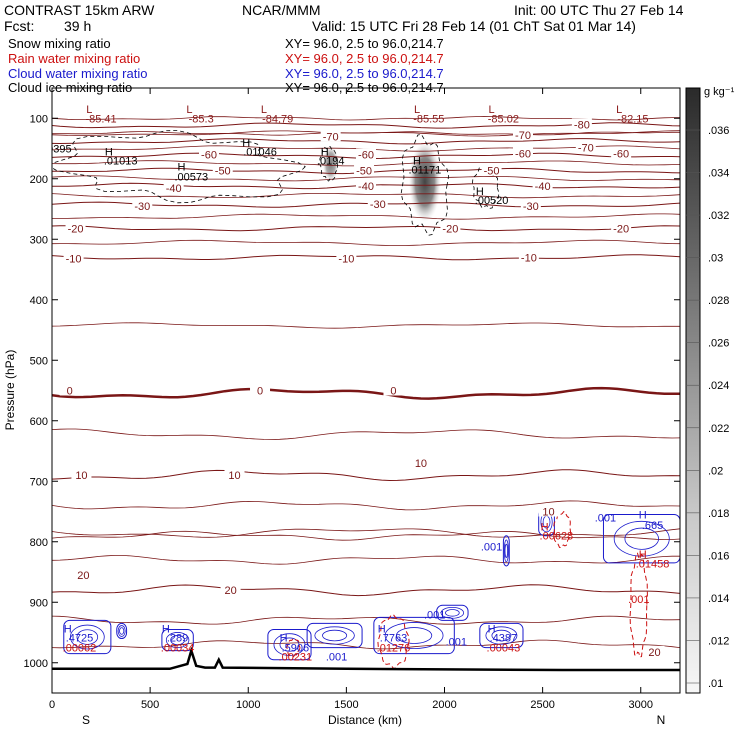  Describe the element at coordinates (381, 181) in the screenshot. I see `shaded-field` at that location.